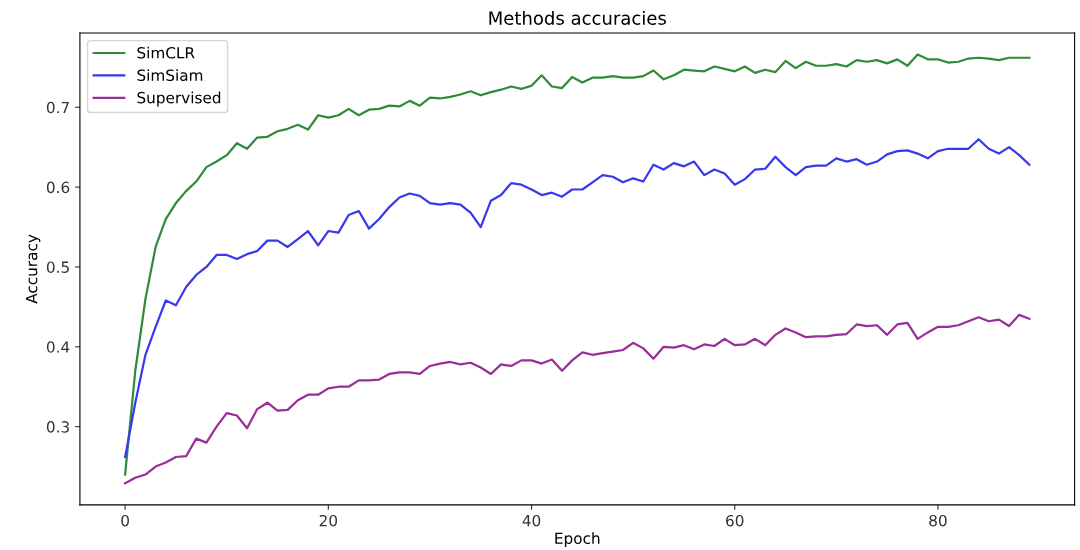 This screenshot has width=1080, height=550. I want to click on y-tick-label: 0.5, so click(57, 267).